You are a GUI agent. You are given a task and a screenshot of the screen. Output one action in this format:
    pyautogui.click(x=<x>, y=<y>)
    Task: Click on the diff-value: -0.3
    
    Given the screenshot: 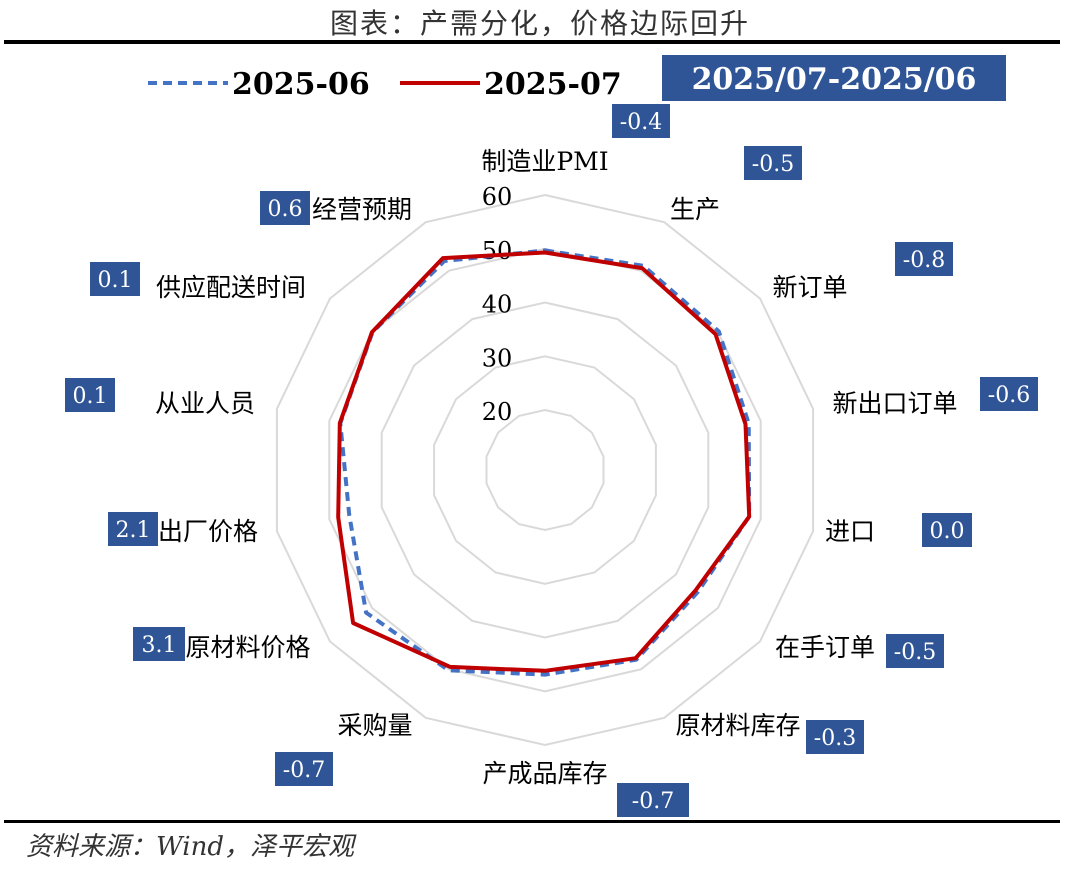 What is the action you would take?
    pyautogui.click(x=835, y=738)
    